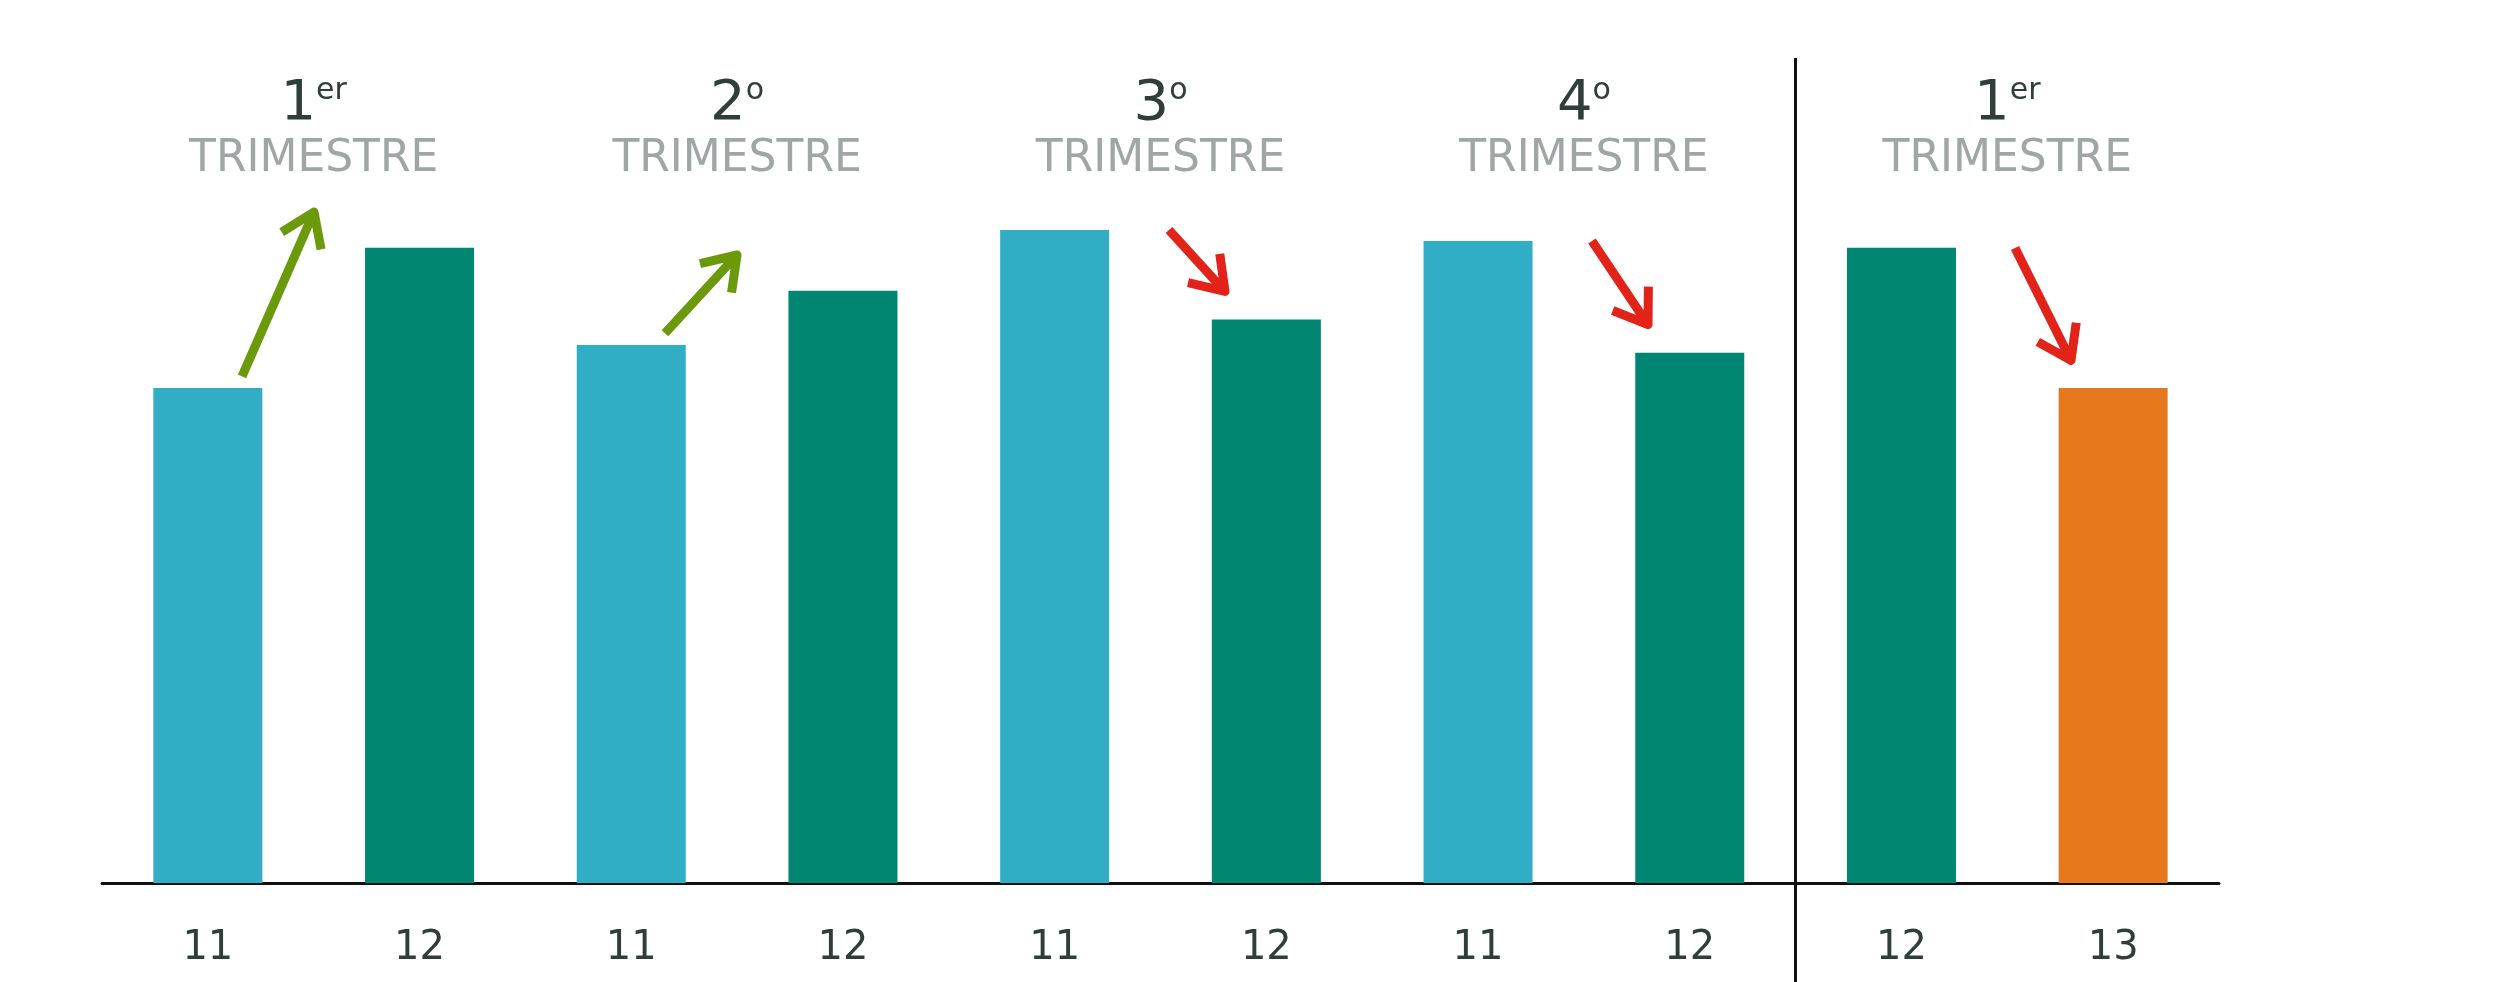  What do you see at coordinates (1584, 123) in the screenshot?
I see `text: 4$^{o}$ TRIMESTRE` at bounding box center [1584, 123].